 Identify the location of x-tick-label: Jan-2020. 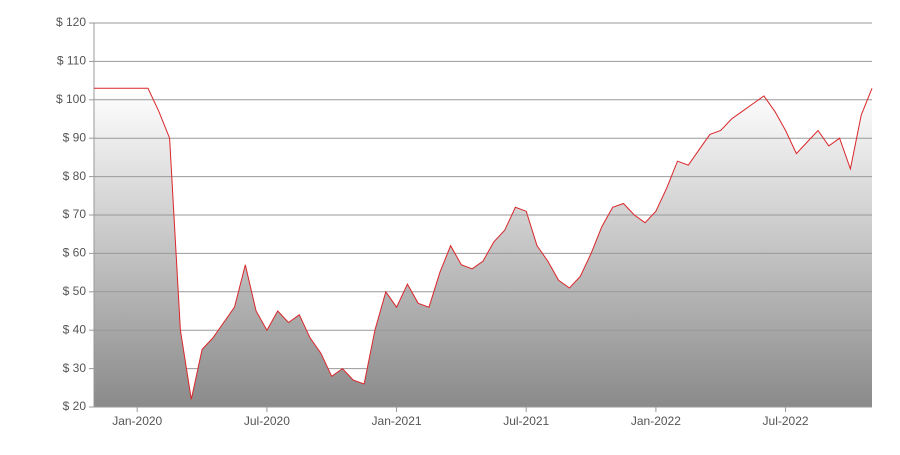
(137, 421).